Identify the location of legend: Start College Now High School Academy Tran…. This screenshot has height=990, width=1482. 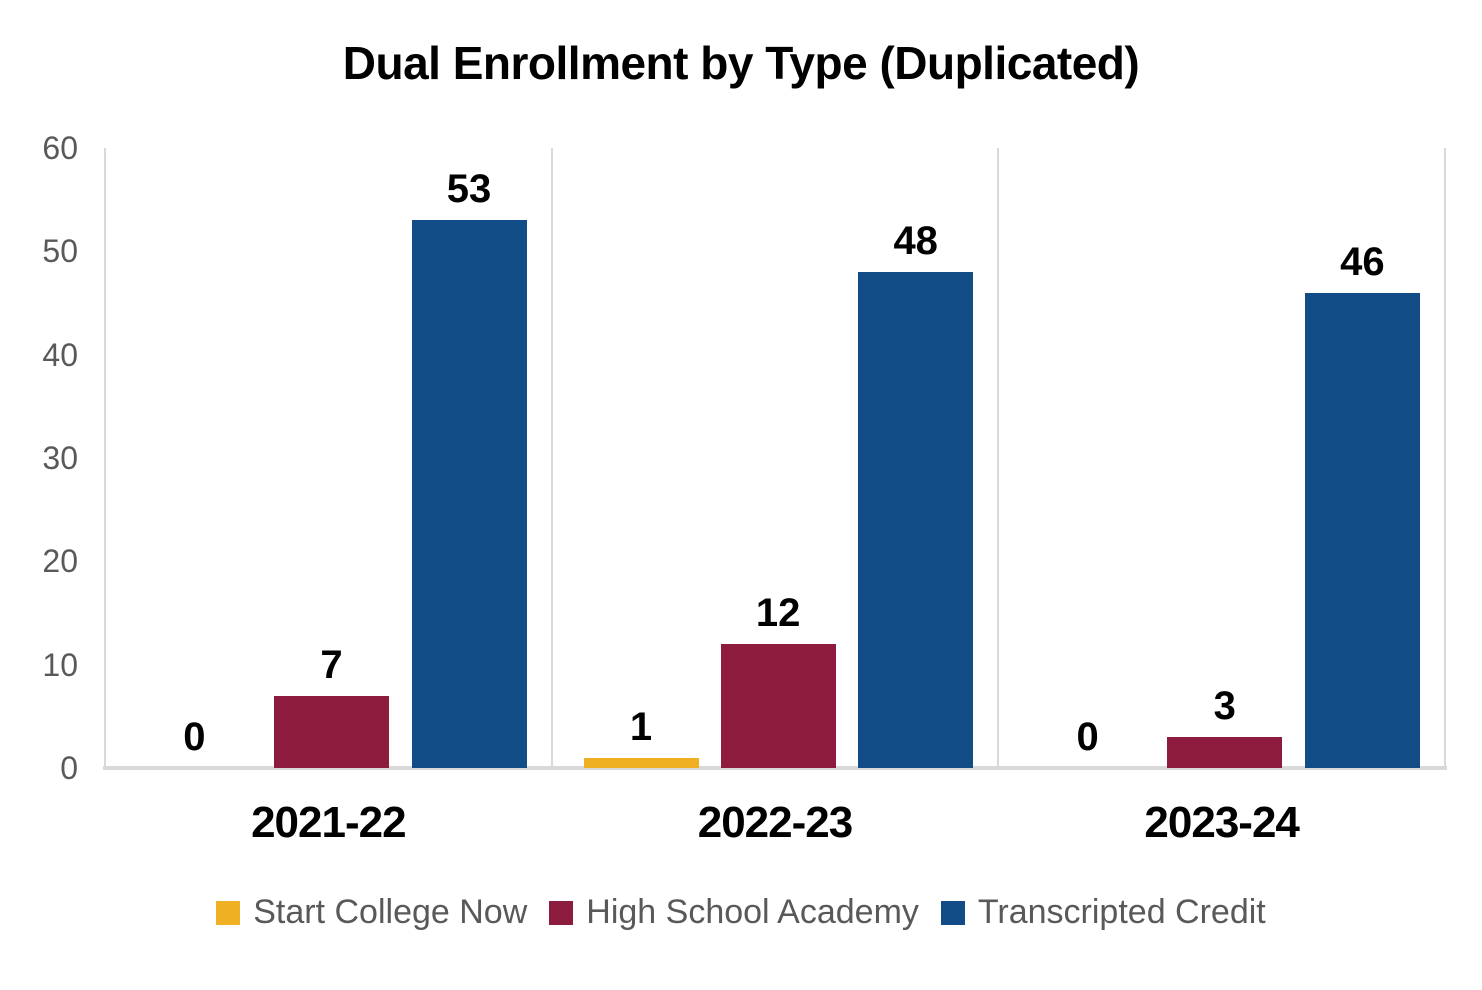
(741, 912).